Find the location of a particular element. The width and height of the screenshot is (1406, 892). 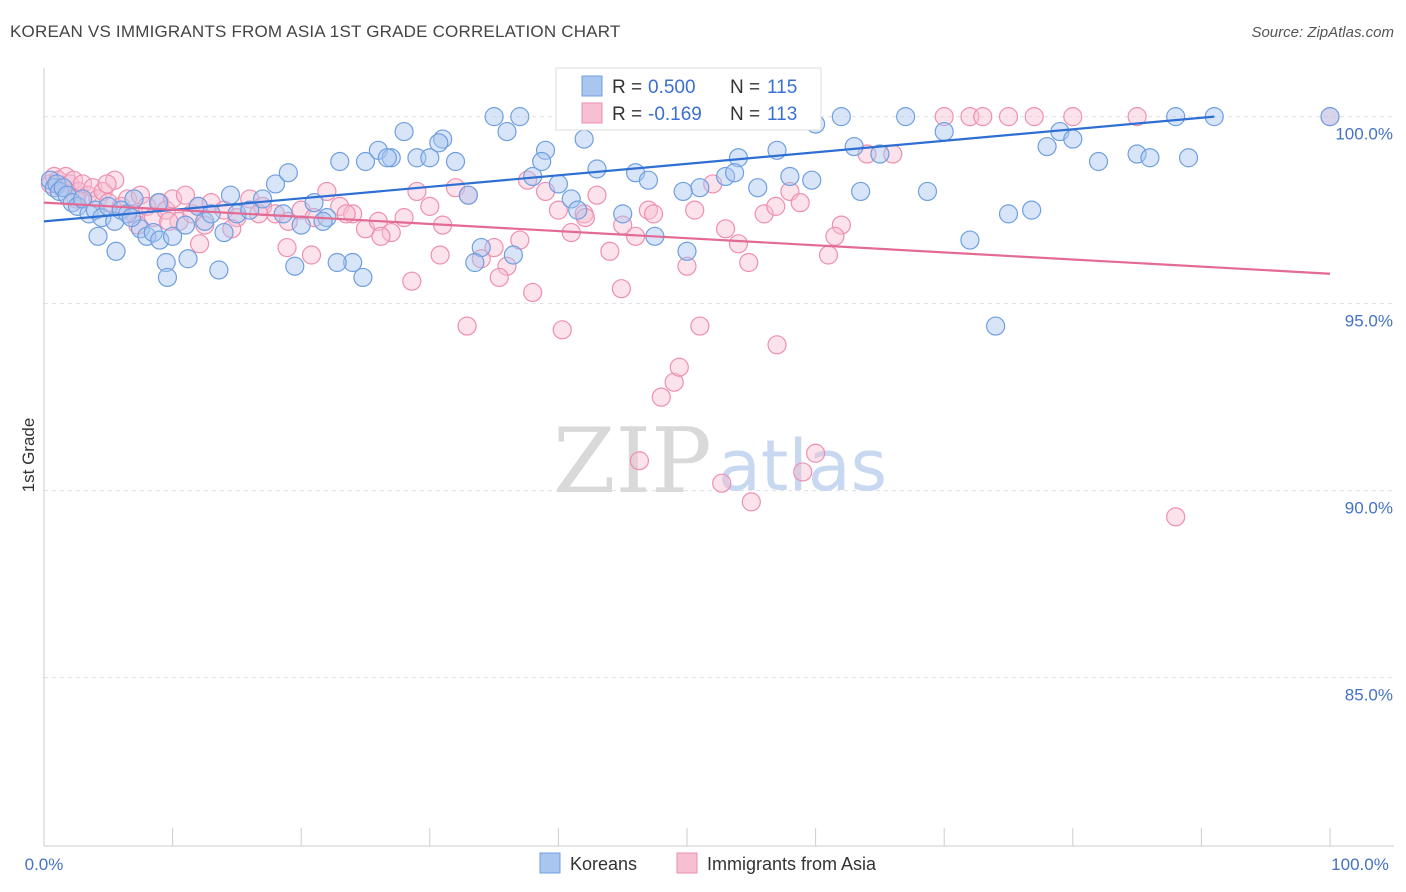

y-tick-label: 100.0% is located at coordinates (1364, 134).